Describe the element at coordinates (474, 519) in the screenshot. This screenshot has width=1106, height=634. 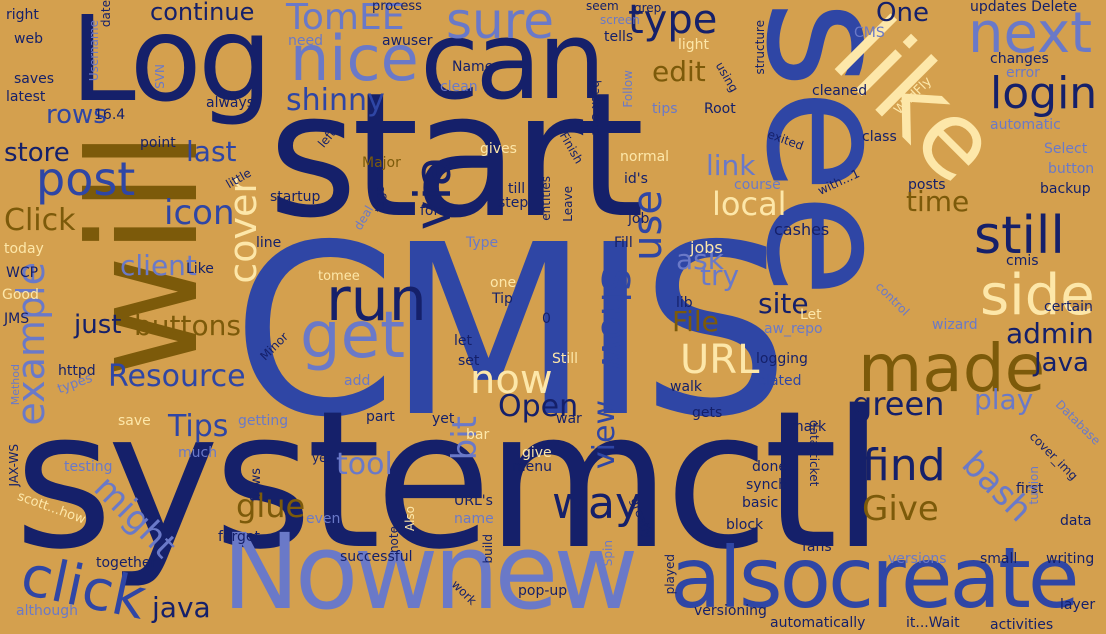
I see `word-name-lower: name` at that location.